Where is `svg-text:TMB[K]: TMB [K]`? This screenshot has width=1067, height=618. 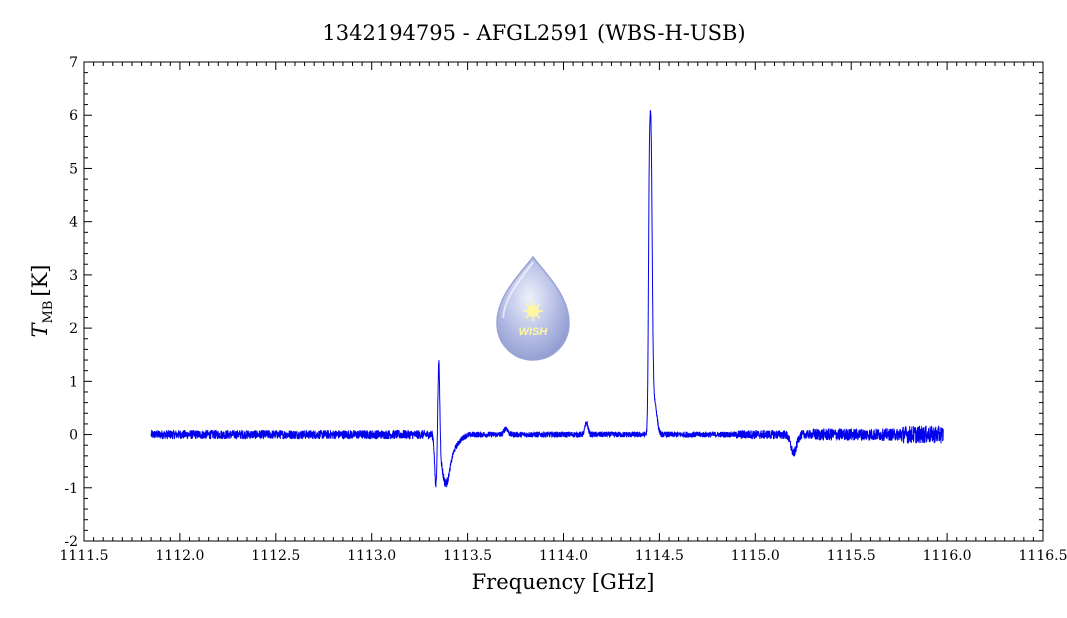 svg-text:TMB[K]: TMB [K] is located at coordinates (42, 301).